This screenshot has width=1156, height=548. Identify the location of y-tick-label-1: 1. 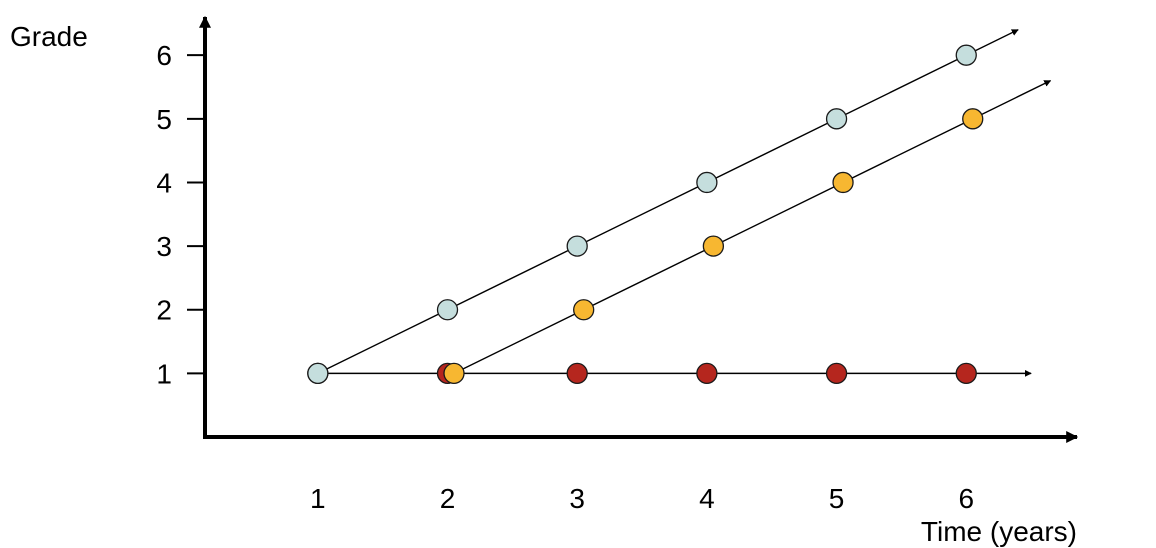
(164, 373).